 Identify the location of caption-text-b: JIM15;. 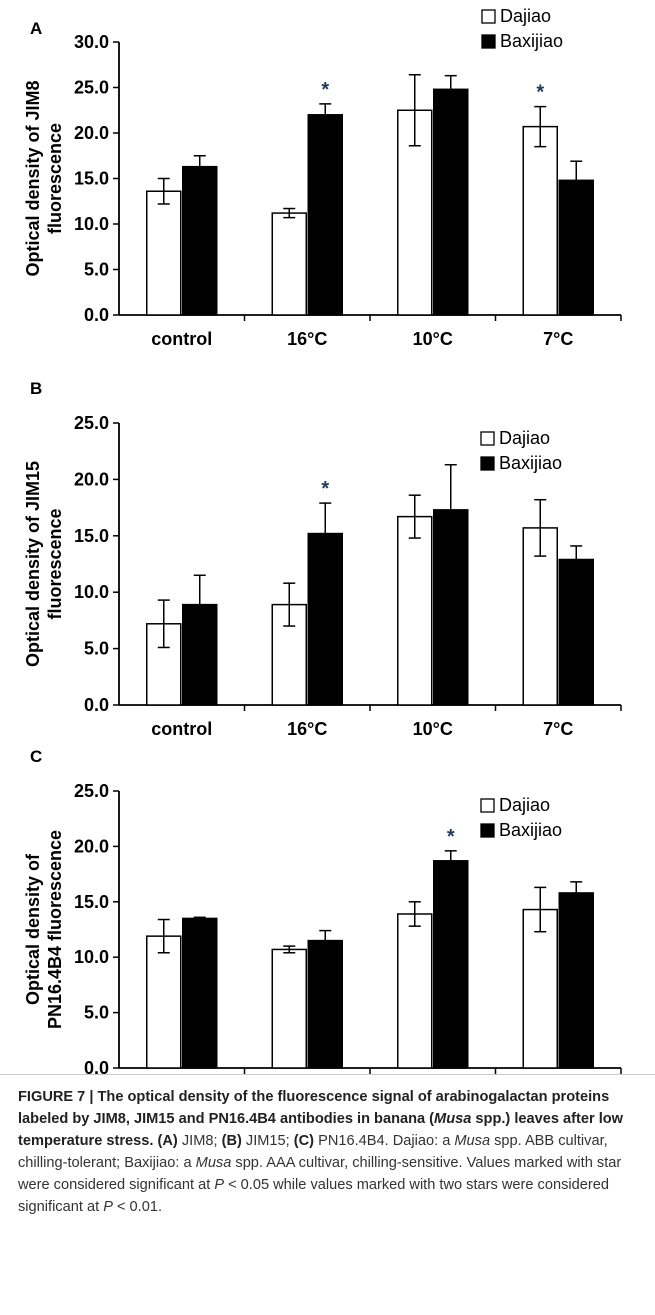
(267, 1141).